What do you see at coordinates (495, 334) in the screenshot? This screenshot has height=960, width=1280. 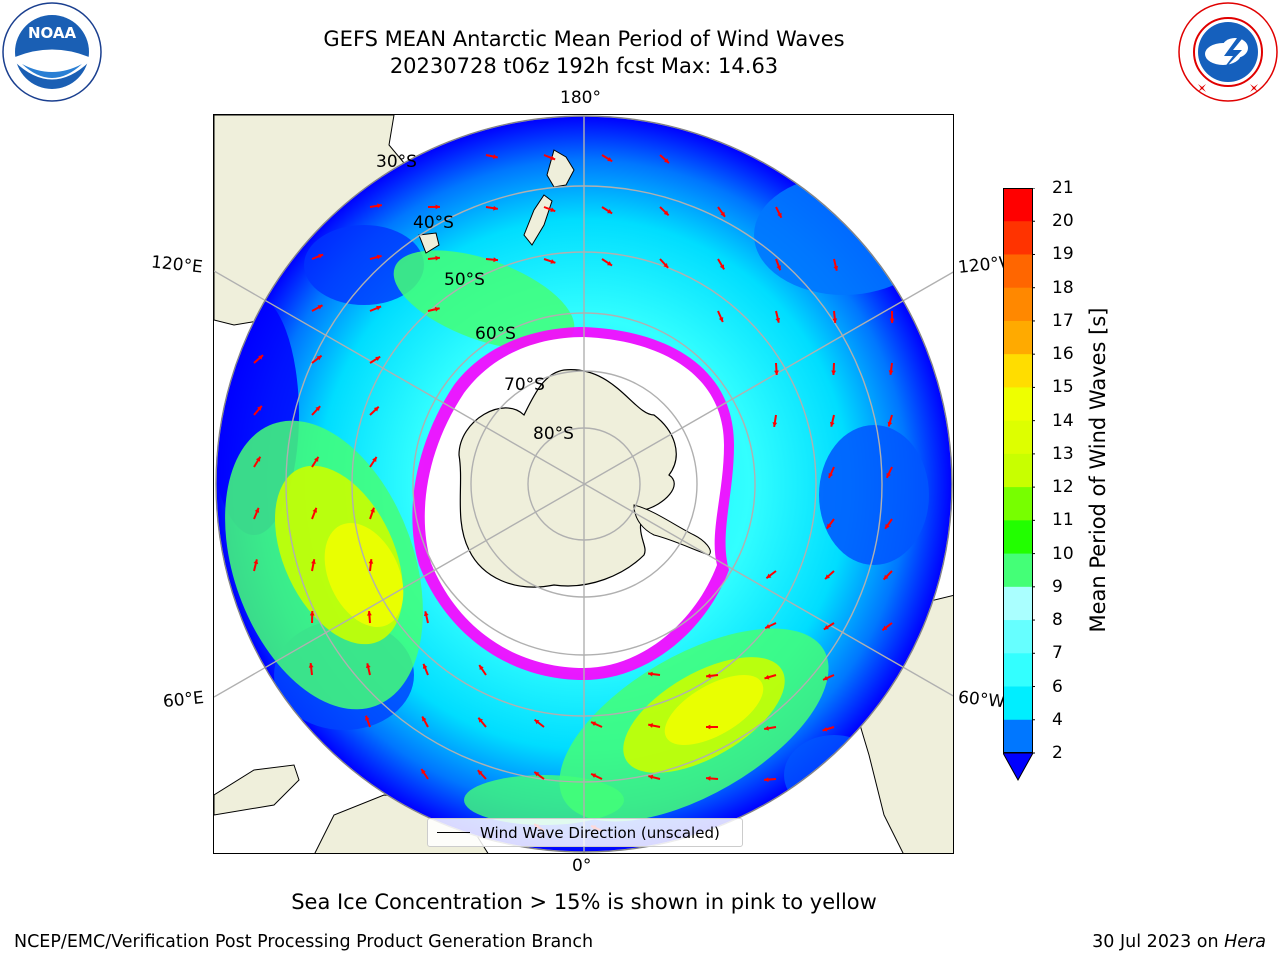 I see `lat-label-60s: 60°S` at bounding box center [495, 334].